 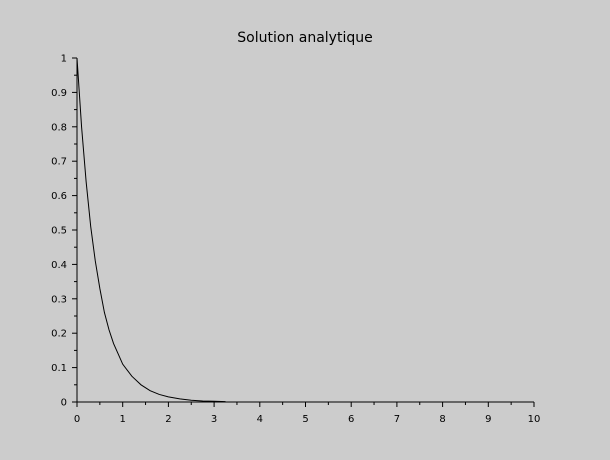 I want to click on y-tick-label: 0.1, so click(x=59, y=368).